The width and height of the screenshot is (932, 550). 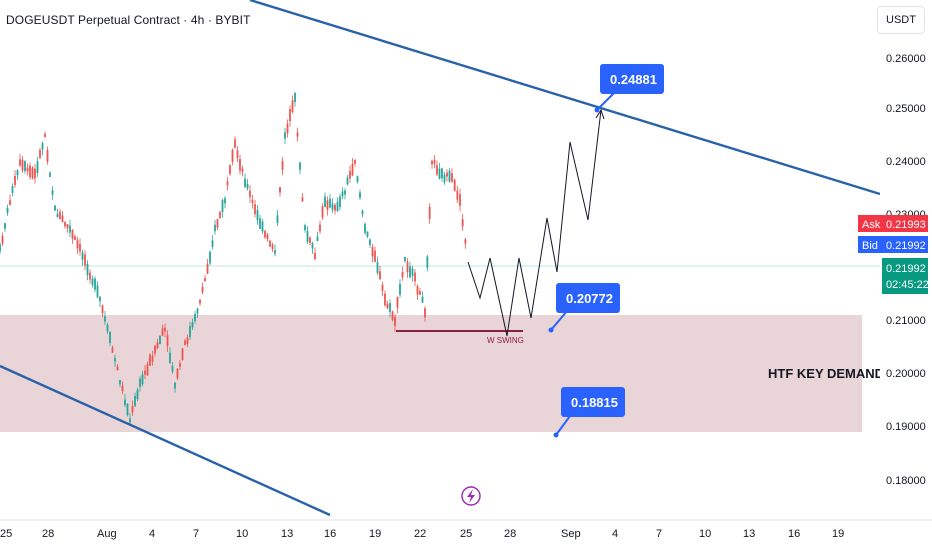 What do you see at coordinates (471, 496) in the screenshot?
I see `lightning-bolt-icon` at bounding box center [471, 496].